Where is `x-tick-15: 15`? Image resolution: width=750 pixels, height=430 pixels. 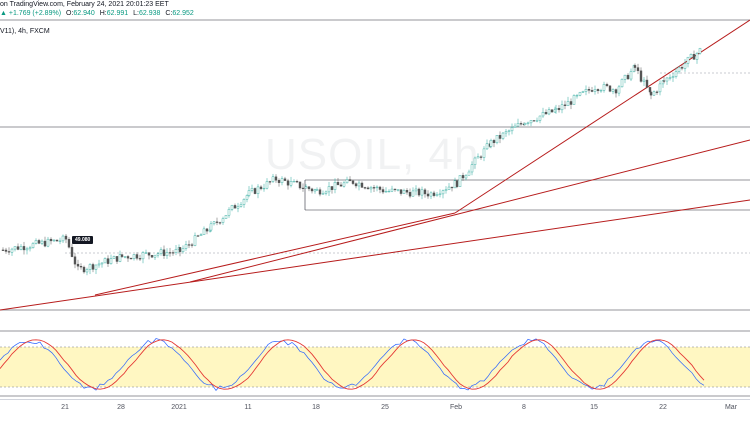
x-tick-15: 15 is located at coordinates (594, 407).